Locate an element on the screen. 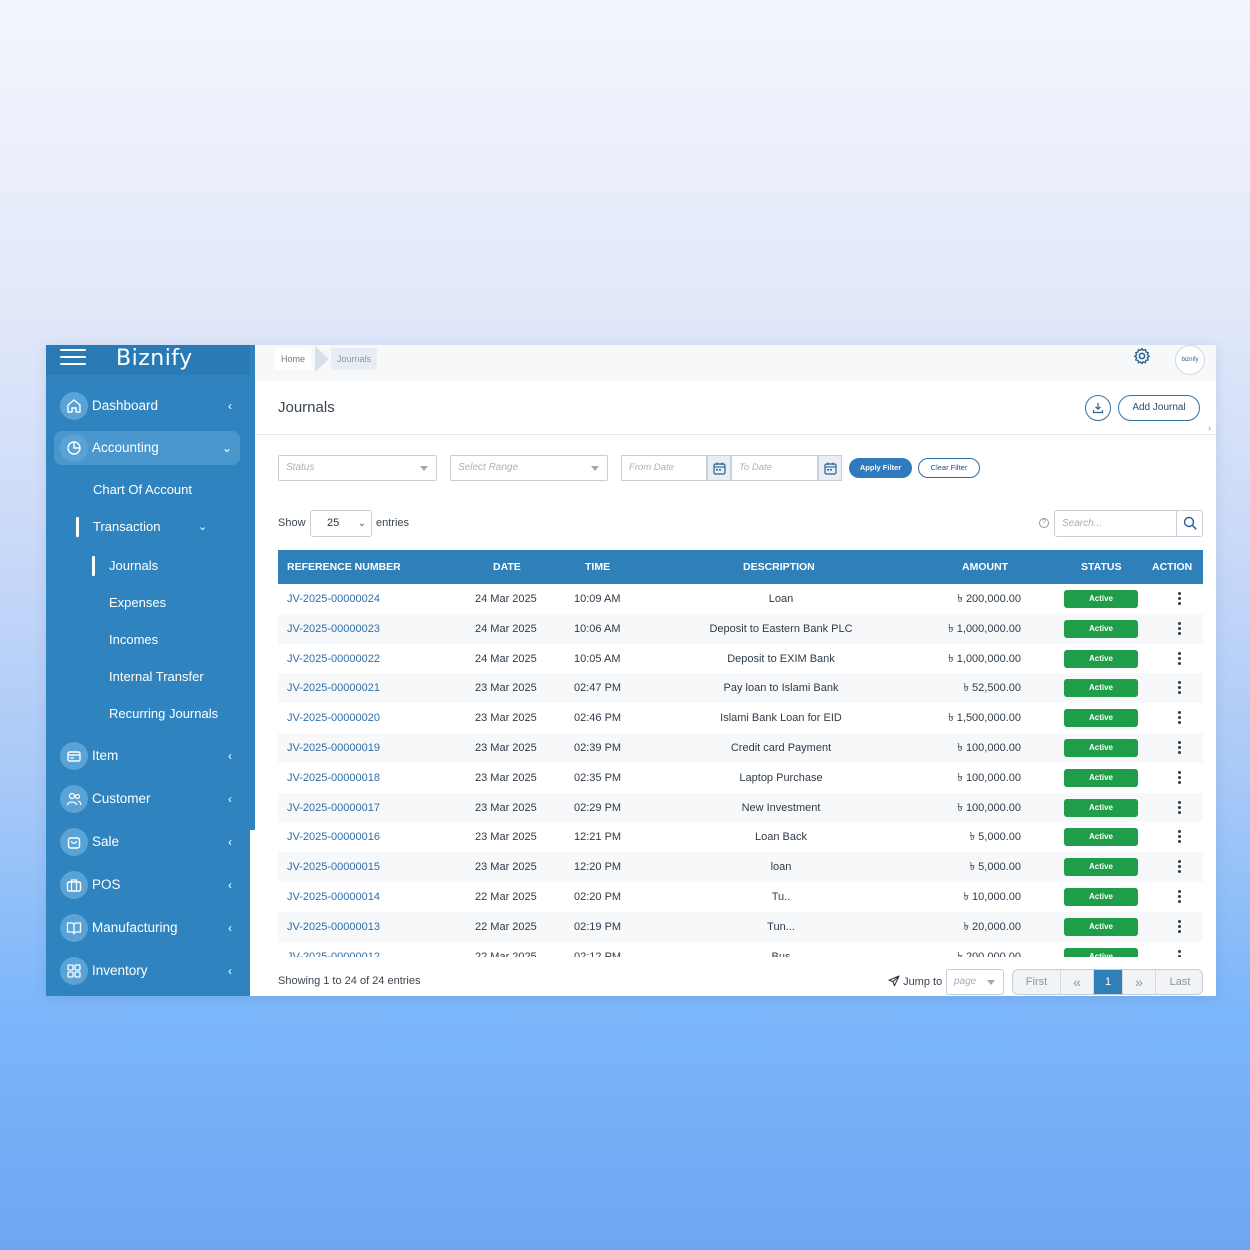  breadcrumb-current: Journals is located at coordinates (354, 359).